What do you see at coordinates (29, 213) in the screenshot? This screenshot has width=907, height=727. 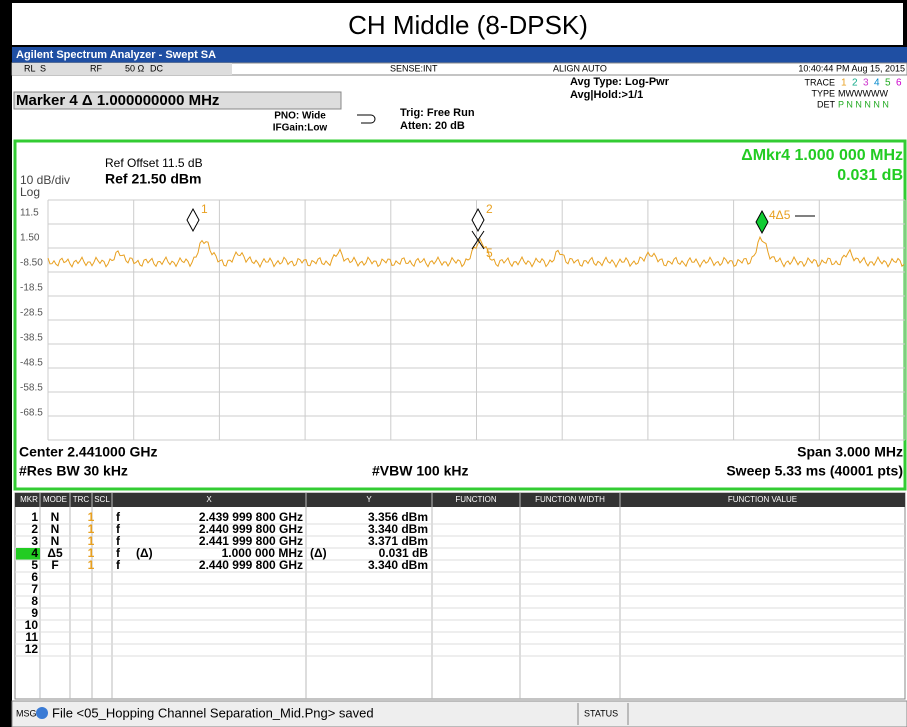 I see `y-label: 11.5` at bounding box center [29, 213].